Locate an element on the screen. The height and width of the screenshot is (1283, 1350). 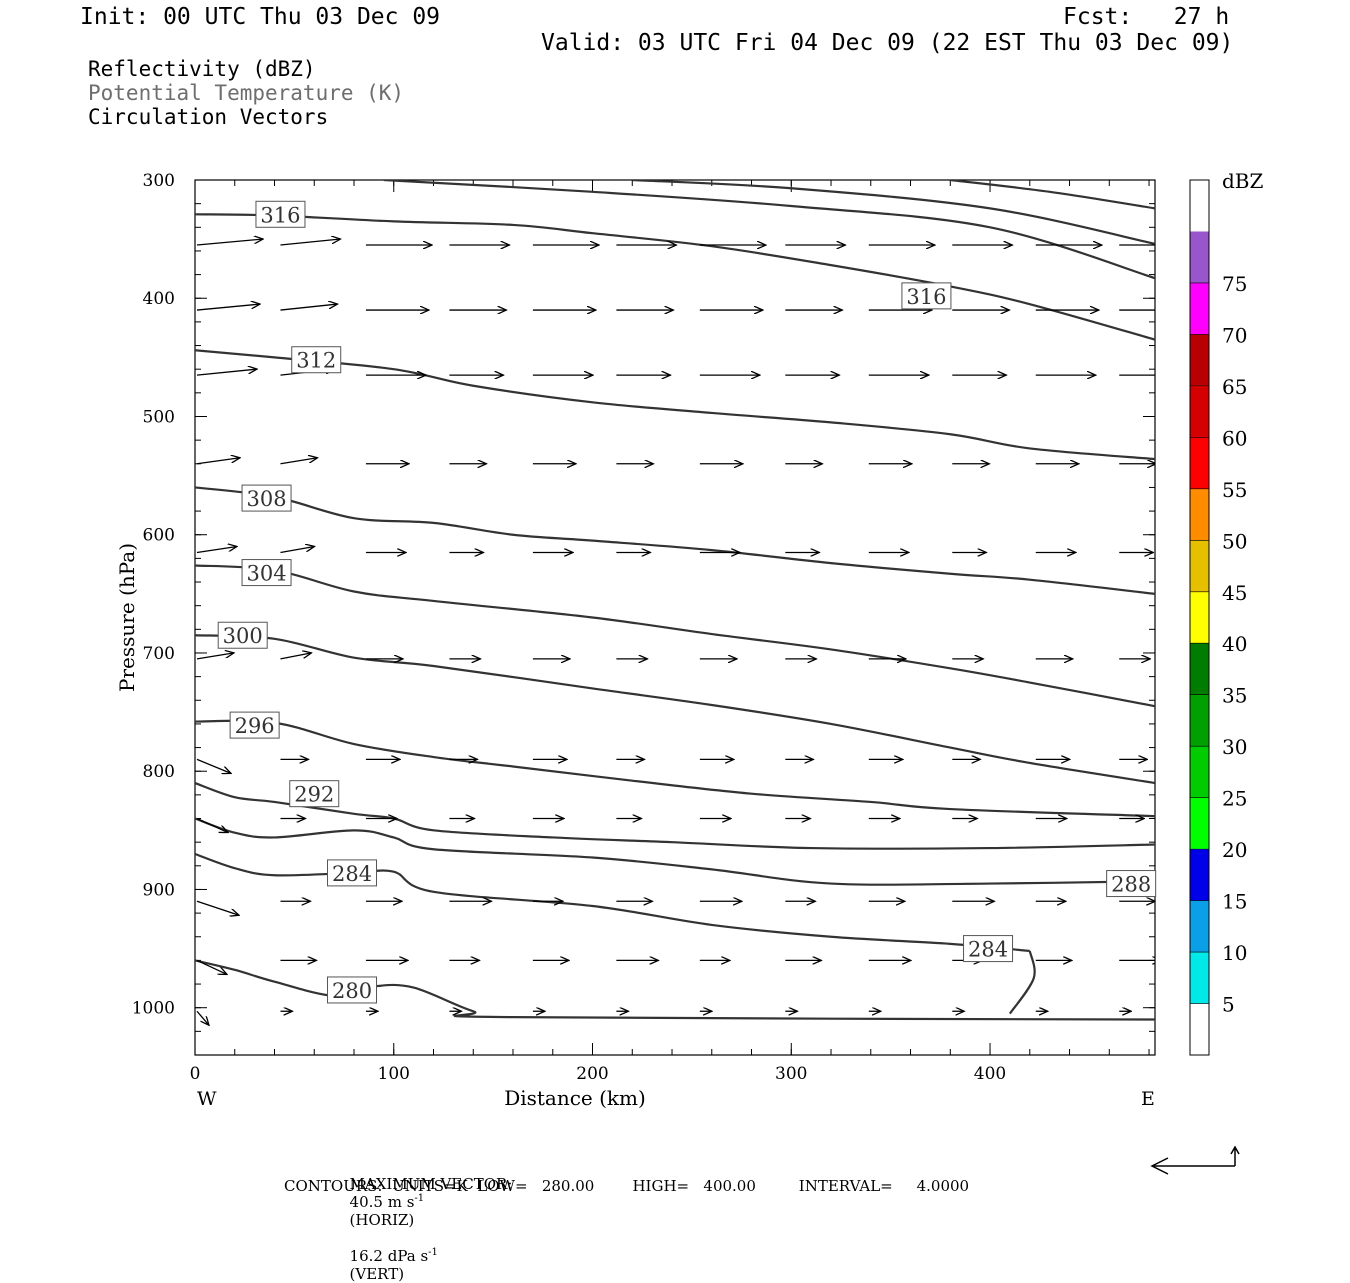
colorbar-level-label: 10 is located at coordinates (1234, 953).